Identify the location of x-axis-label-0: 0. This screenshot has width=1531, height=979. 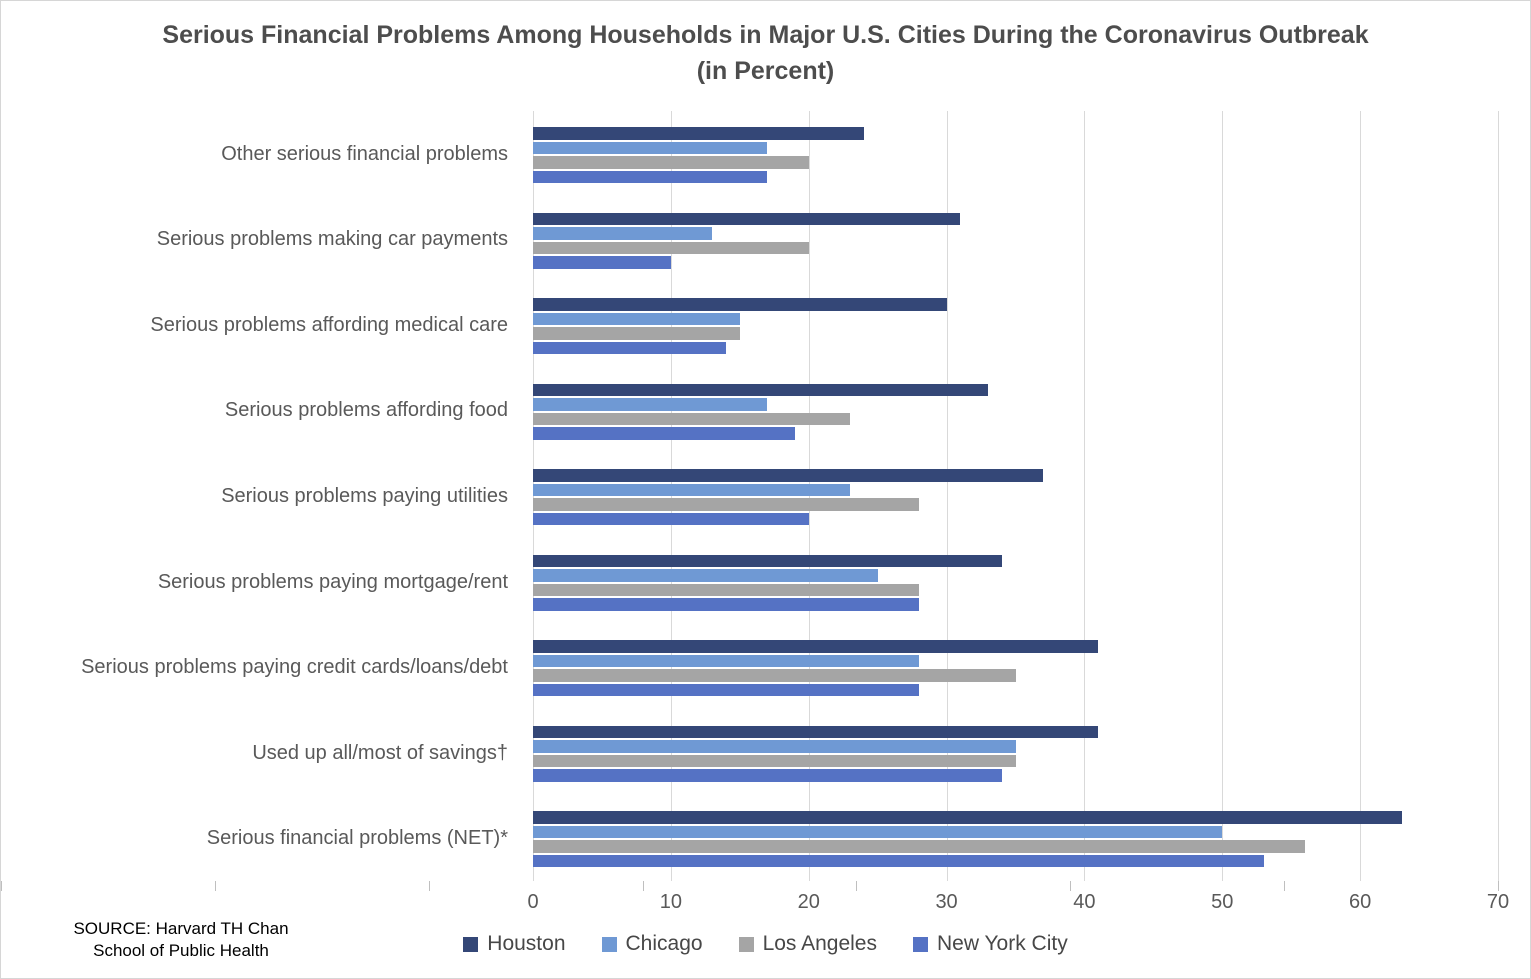
(533, 902).